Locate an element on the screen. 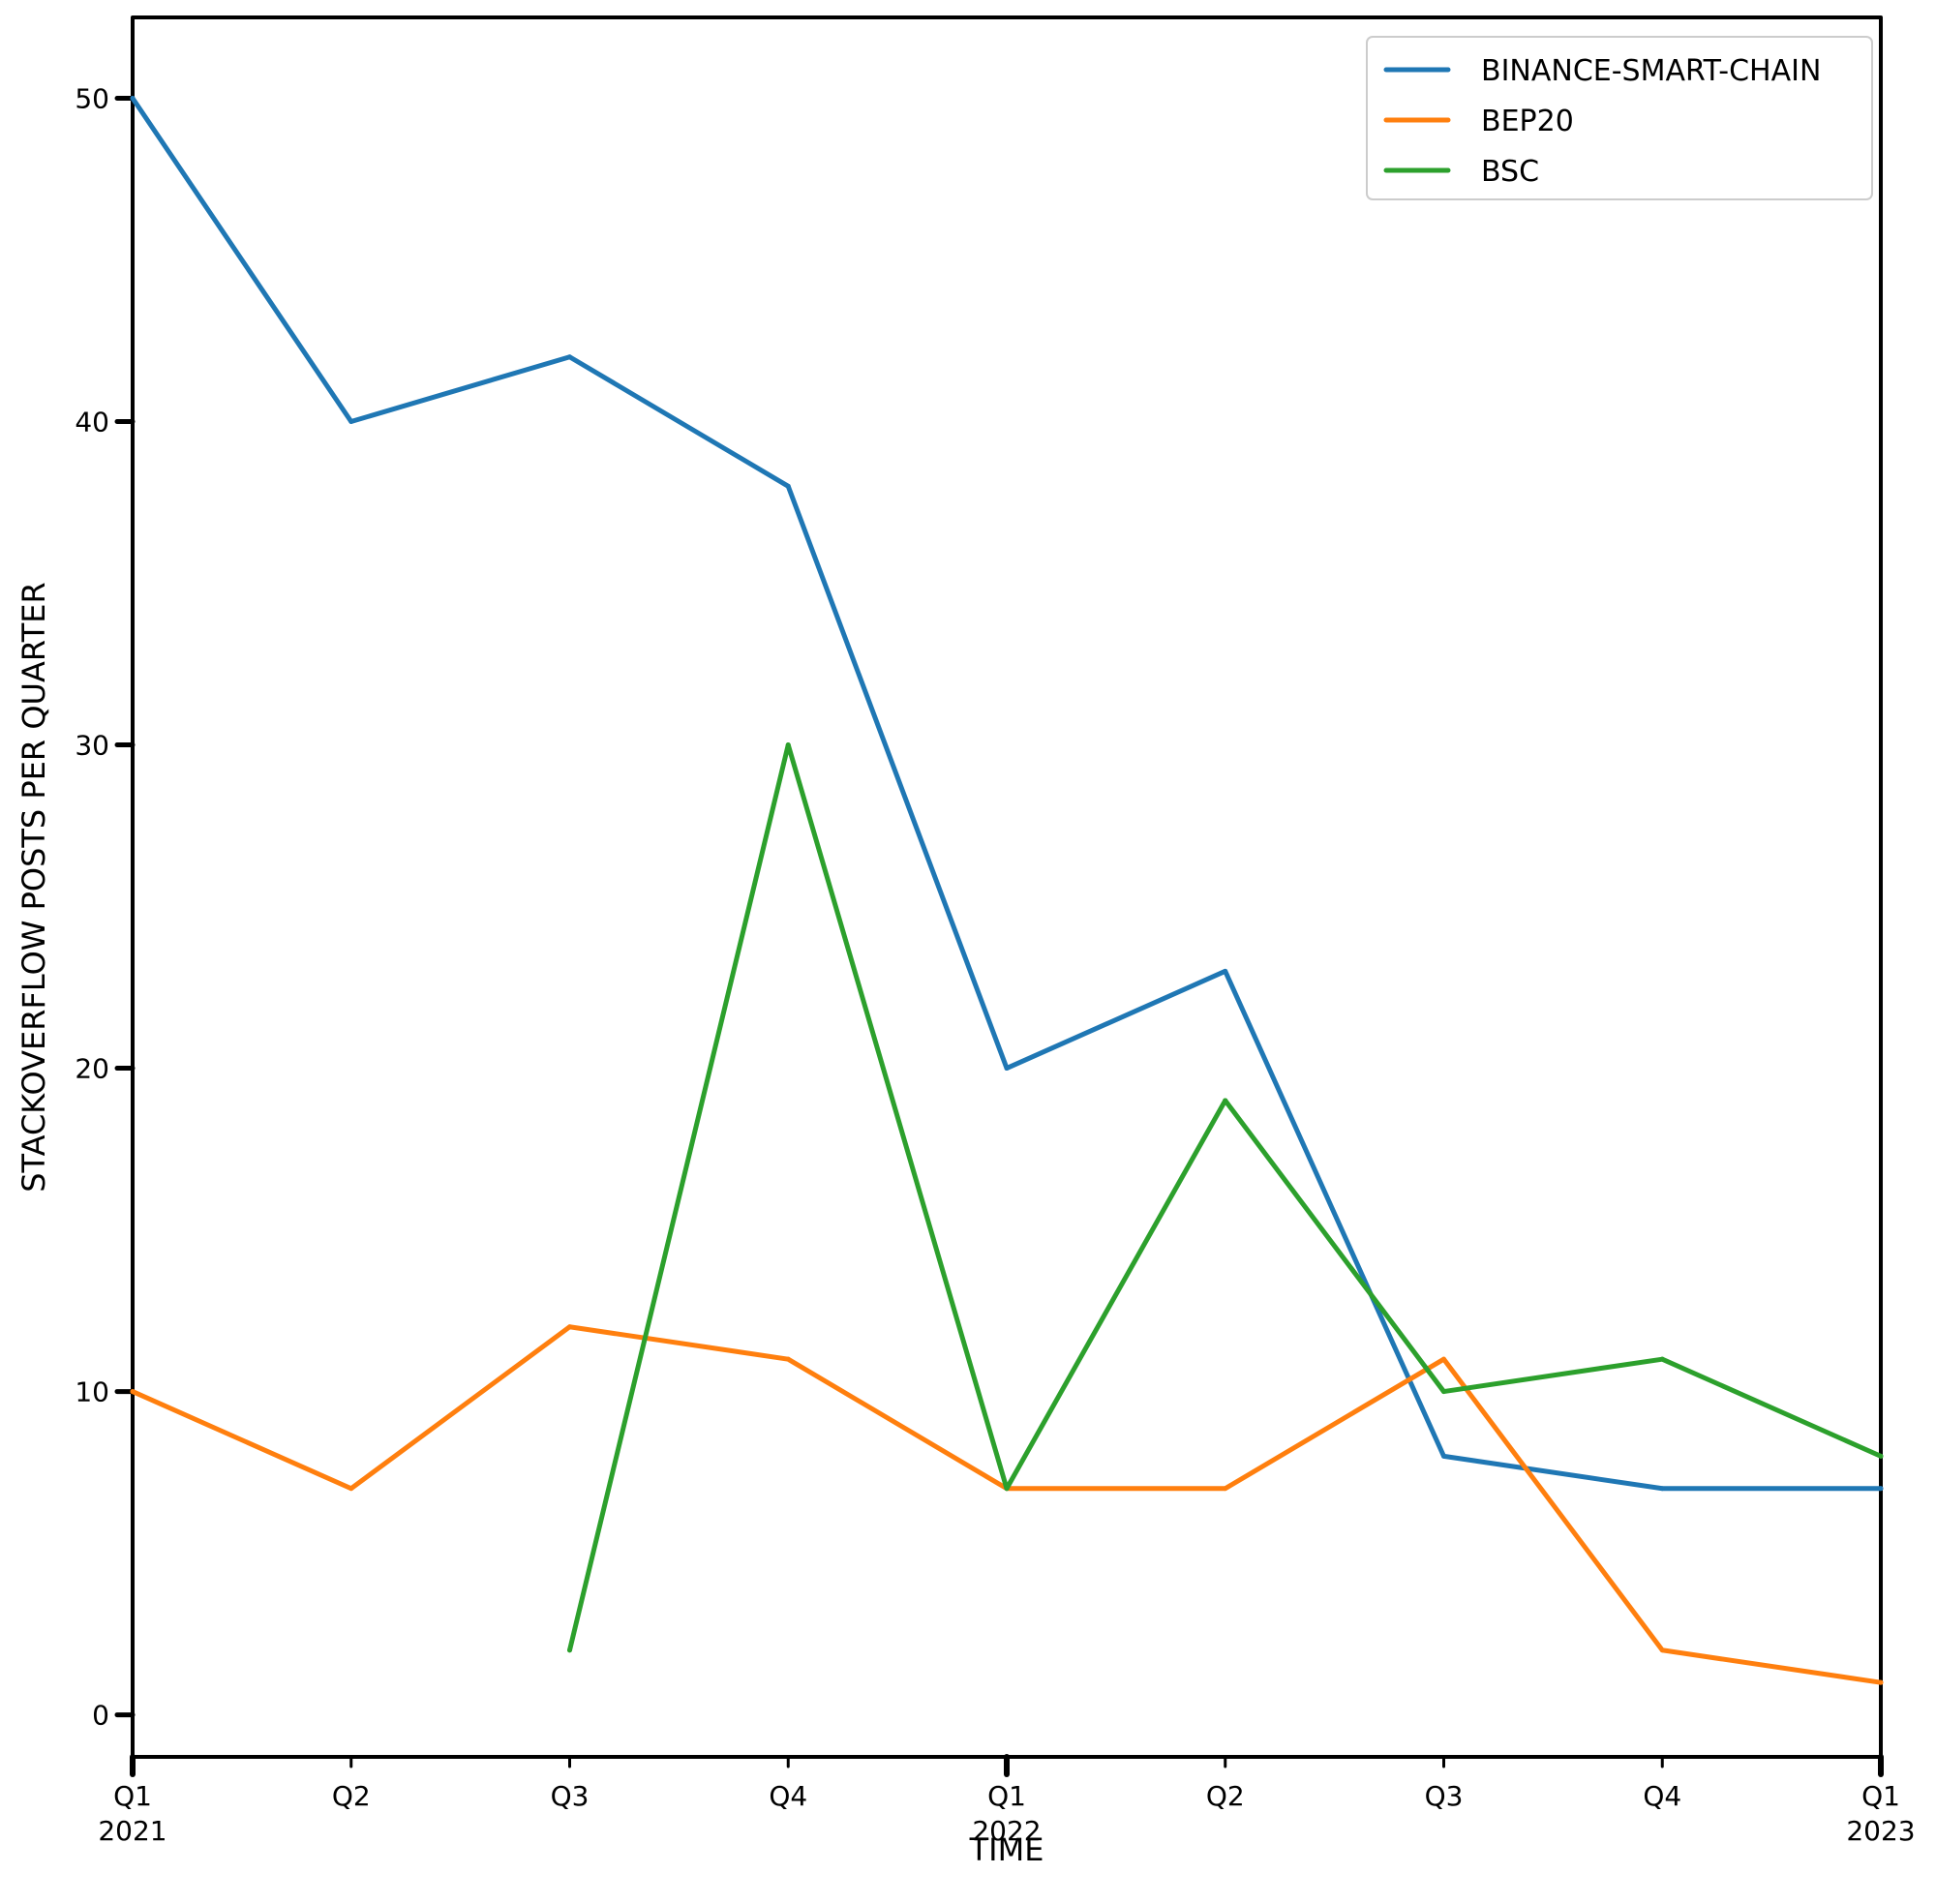 The height and width of the screenshot is (1904, 1936). x-tick-year-label: 2022 is located at coordinates (1006, 1831).